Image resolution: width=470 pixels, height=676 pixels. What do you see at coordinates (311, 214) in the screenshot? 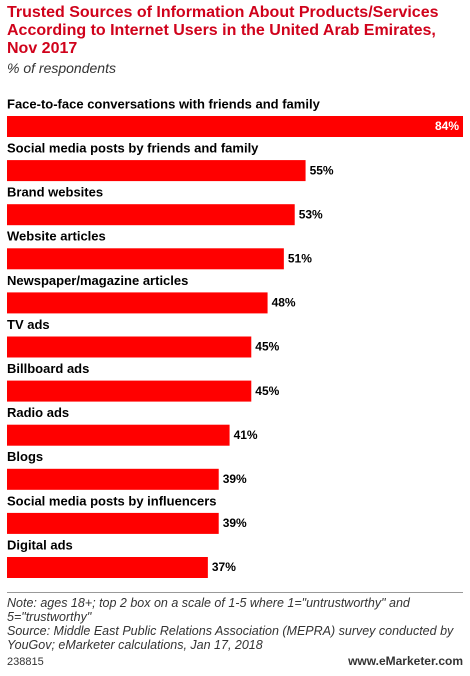
I see `value-label: 53%` at bounding box center [311, 214].